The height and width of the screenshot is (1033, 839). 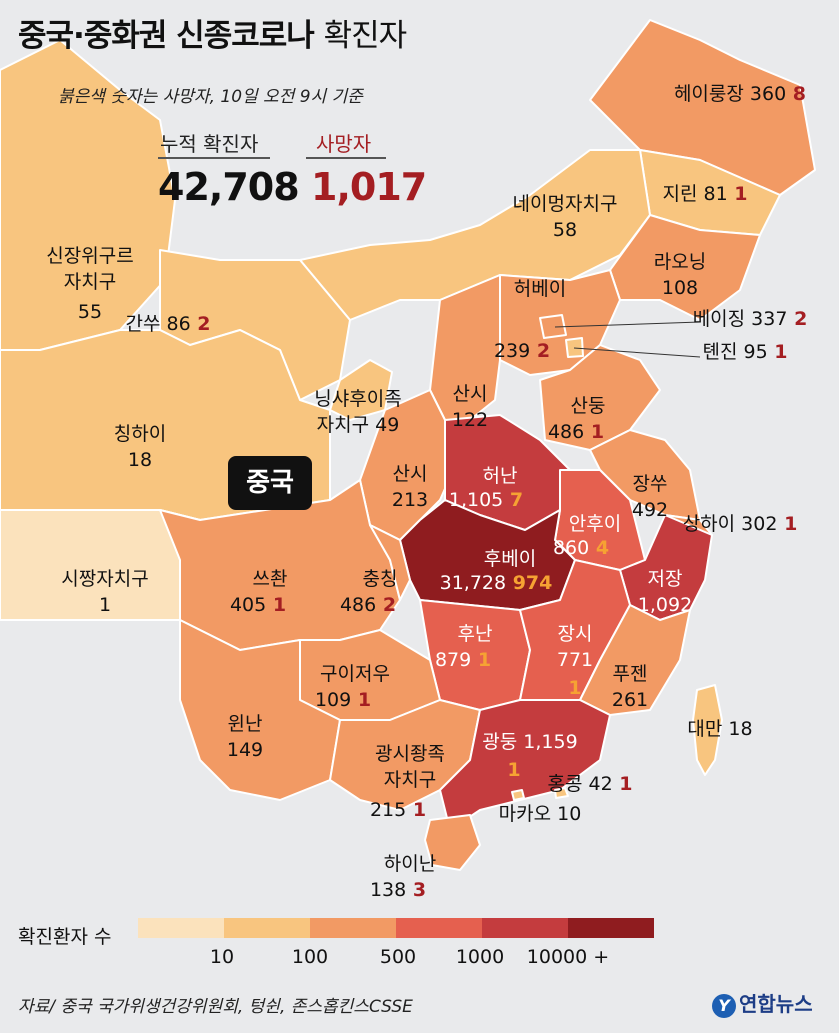 I want to click on region-22-label: 저장 1,092, so click(x=665, y=592).